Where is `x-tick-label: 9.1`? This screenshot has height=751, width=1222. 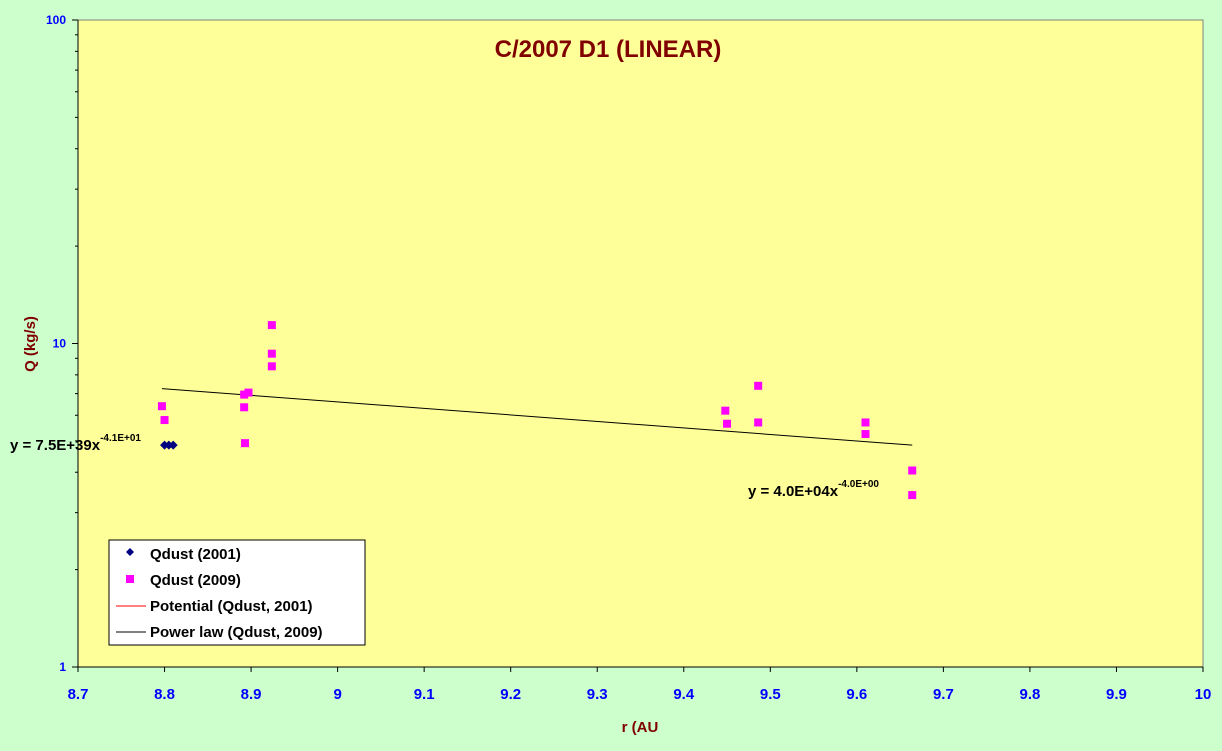 x-tick-label: 9.1 is located at coordinates (424, 694).